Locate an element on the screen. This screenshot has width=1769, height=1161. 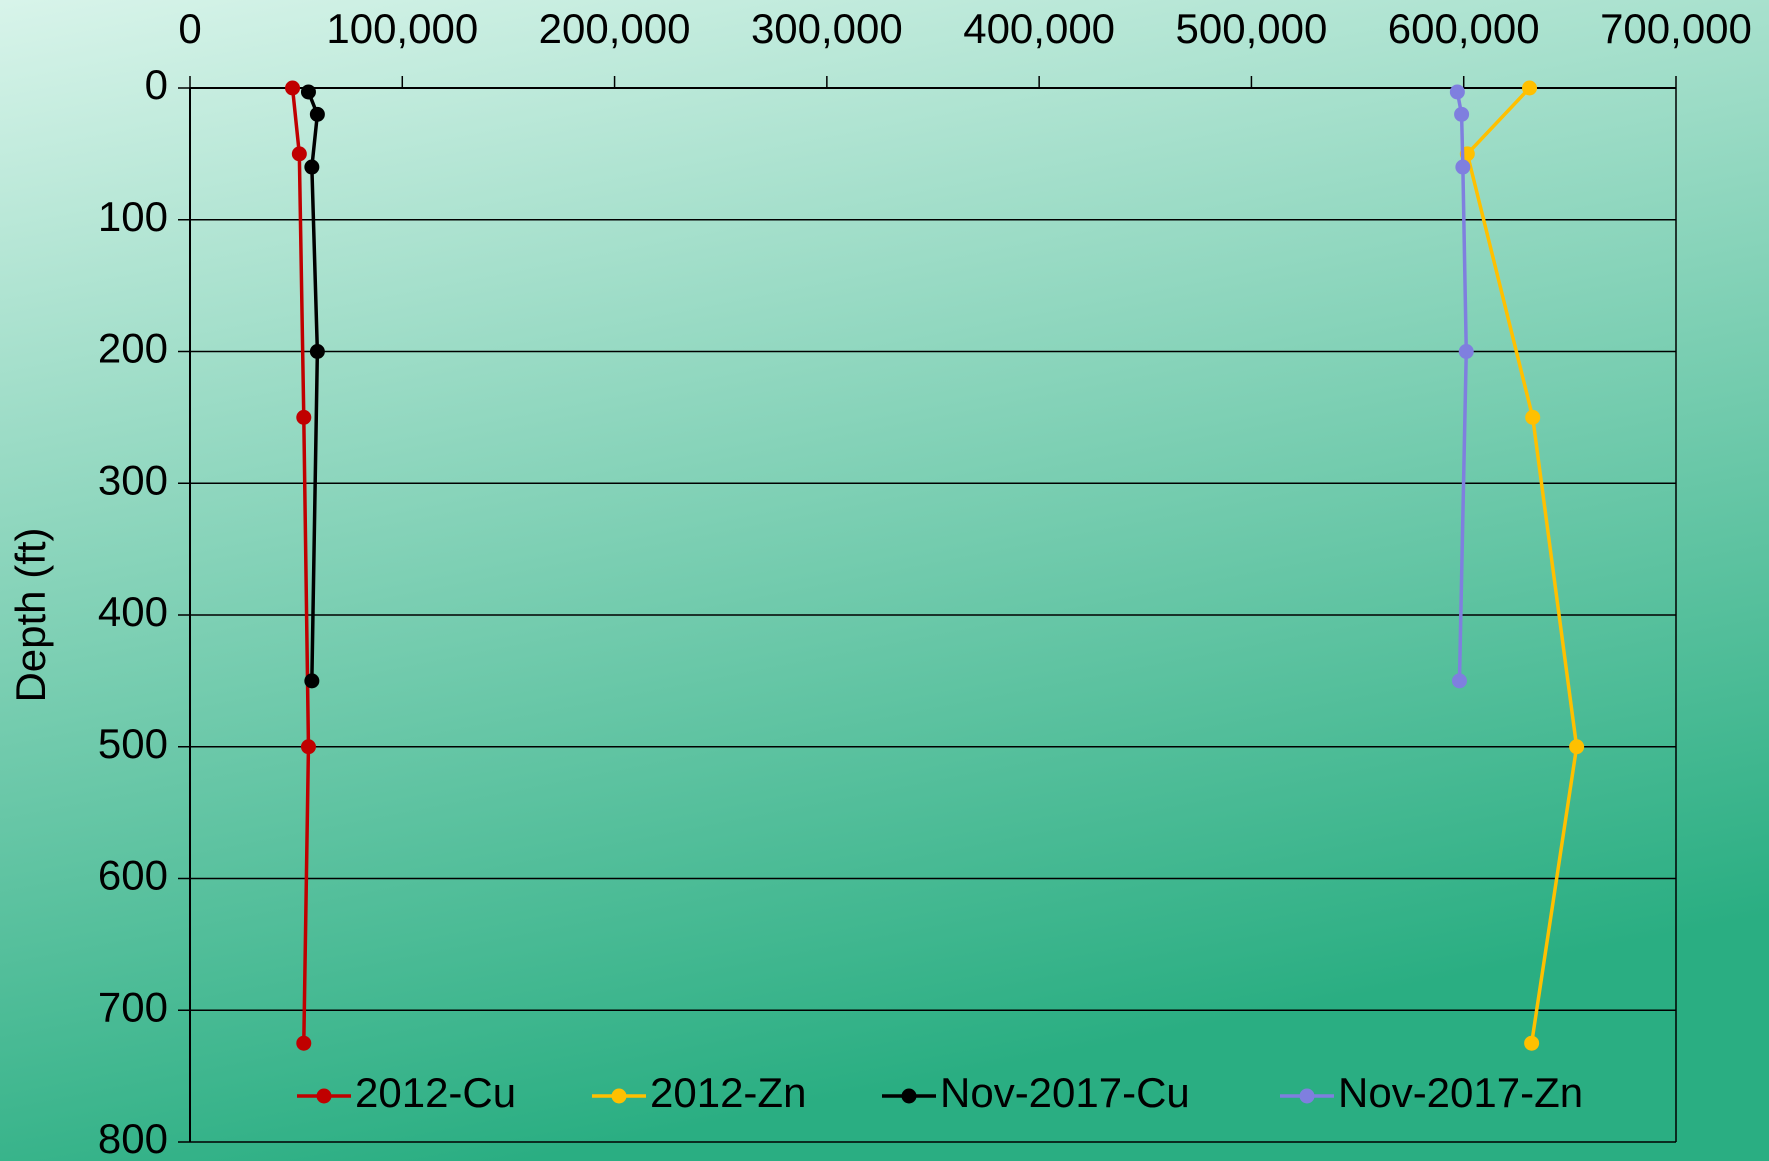
x-tick-label: 300,000 is located at coordinates (827, 28).